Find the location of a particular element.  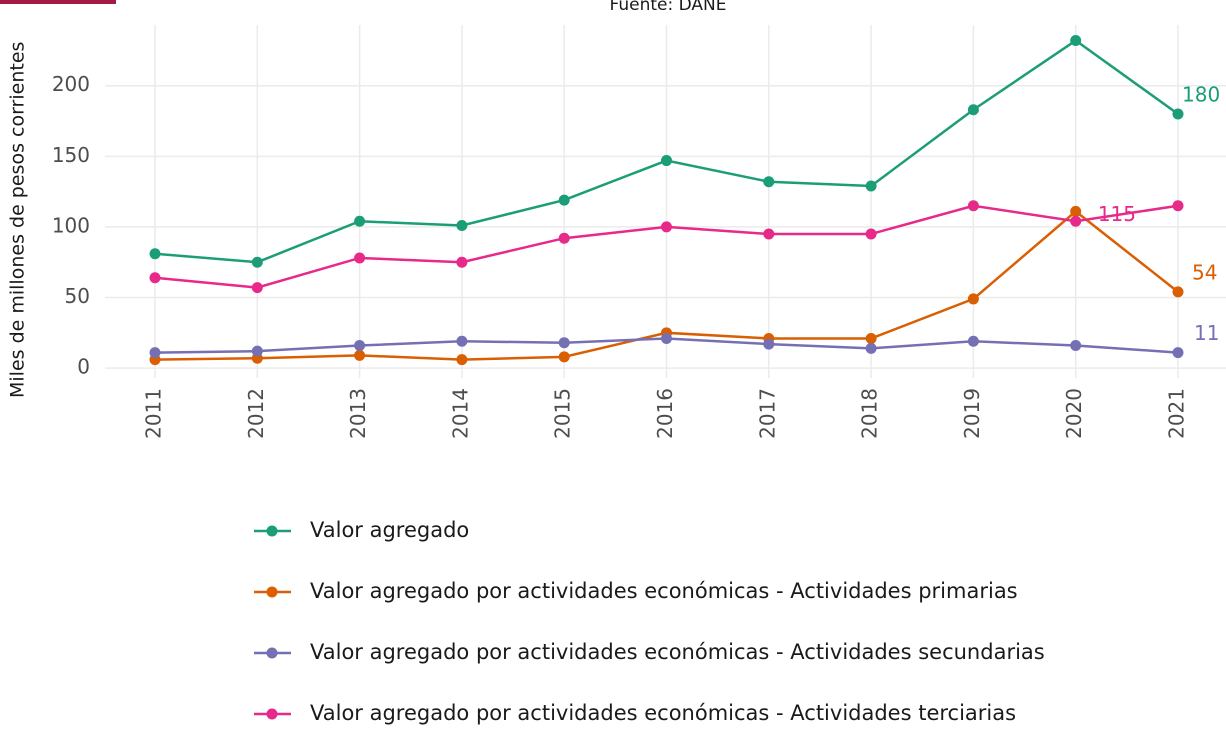

x-tick-label: 2021 is located at coordinates (1177, 413).